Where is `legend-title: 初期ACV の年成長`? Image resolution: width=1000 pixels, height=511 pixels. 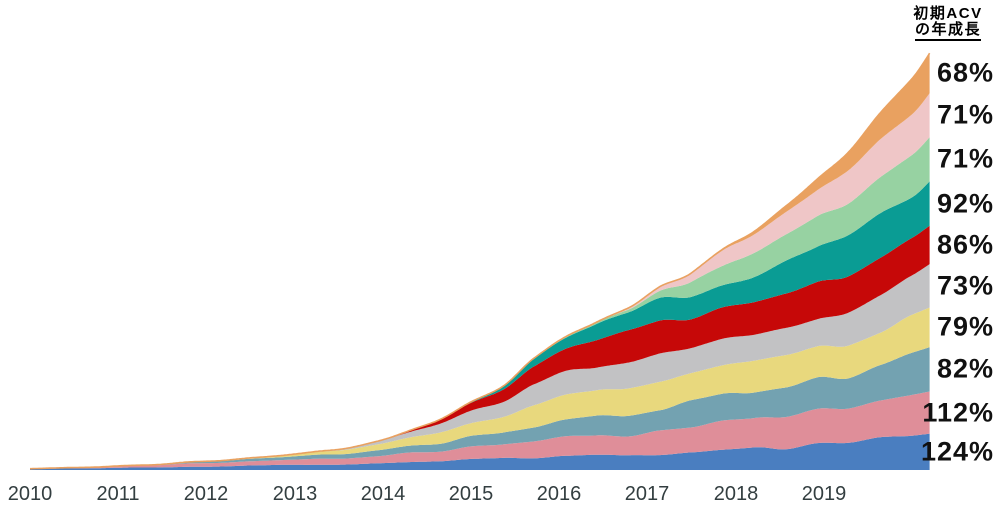 legend-title: 初期ACV の年成長 is located at coordinates (948, 23).